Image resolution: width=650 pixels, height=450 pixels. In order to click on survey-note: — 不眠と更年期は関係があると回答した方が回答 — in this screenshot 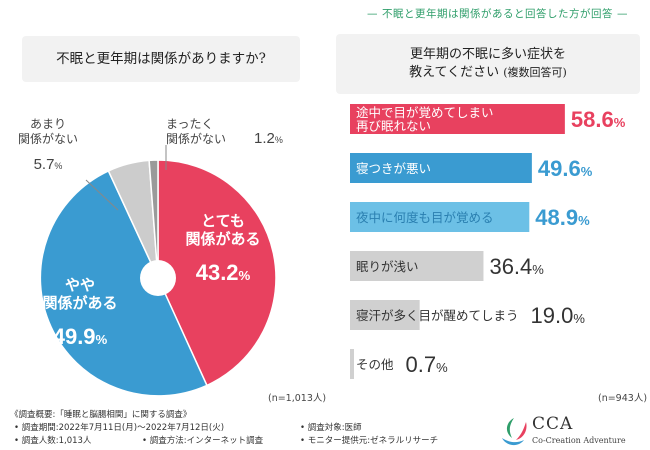, I will do `click(497, 13)`.